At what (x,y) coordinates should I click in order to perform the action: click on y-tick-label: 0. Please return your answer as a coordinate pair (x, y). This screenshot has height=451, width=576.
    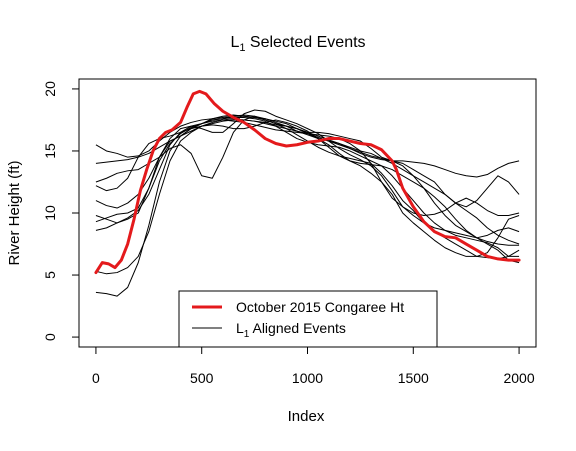
    Looking at the image, I should click on (50, 337).